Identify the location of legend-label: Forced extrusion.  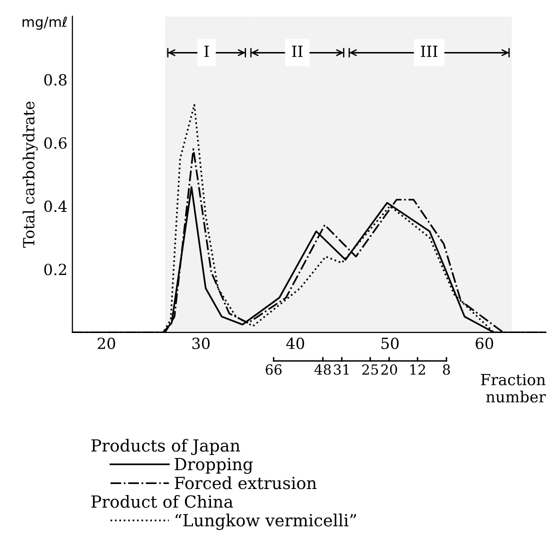
(245, 483).